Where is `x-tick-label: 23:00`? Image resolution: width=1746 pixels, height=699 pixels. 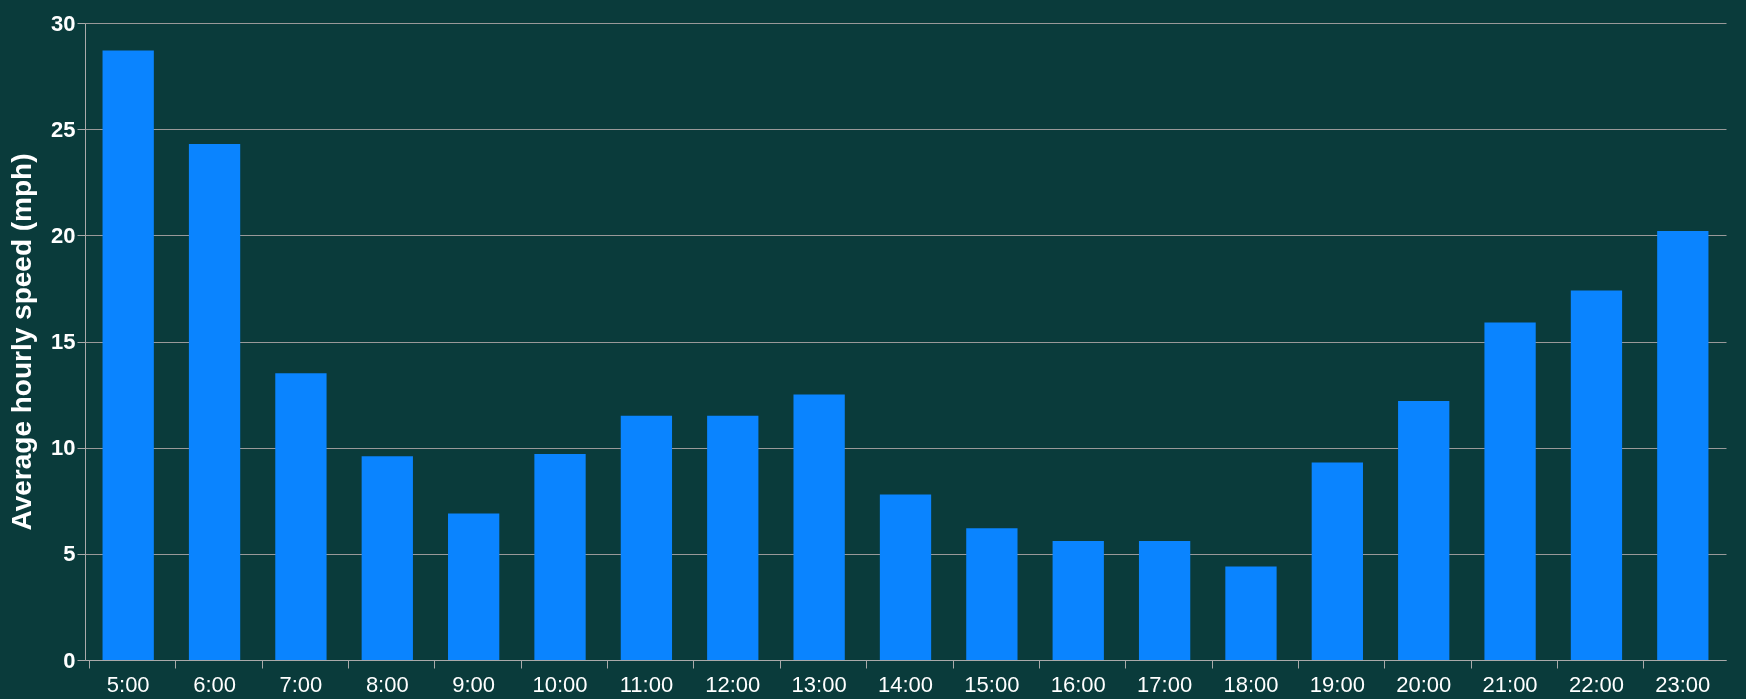 x-tick-label: 23:00 is located at coordinates (1683, 684).